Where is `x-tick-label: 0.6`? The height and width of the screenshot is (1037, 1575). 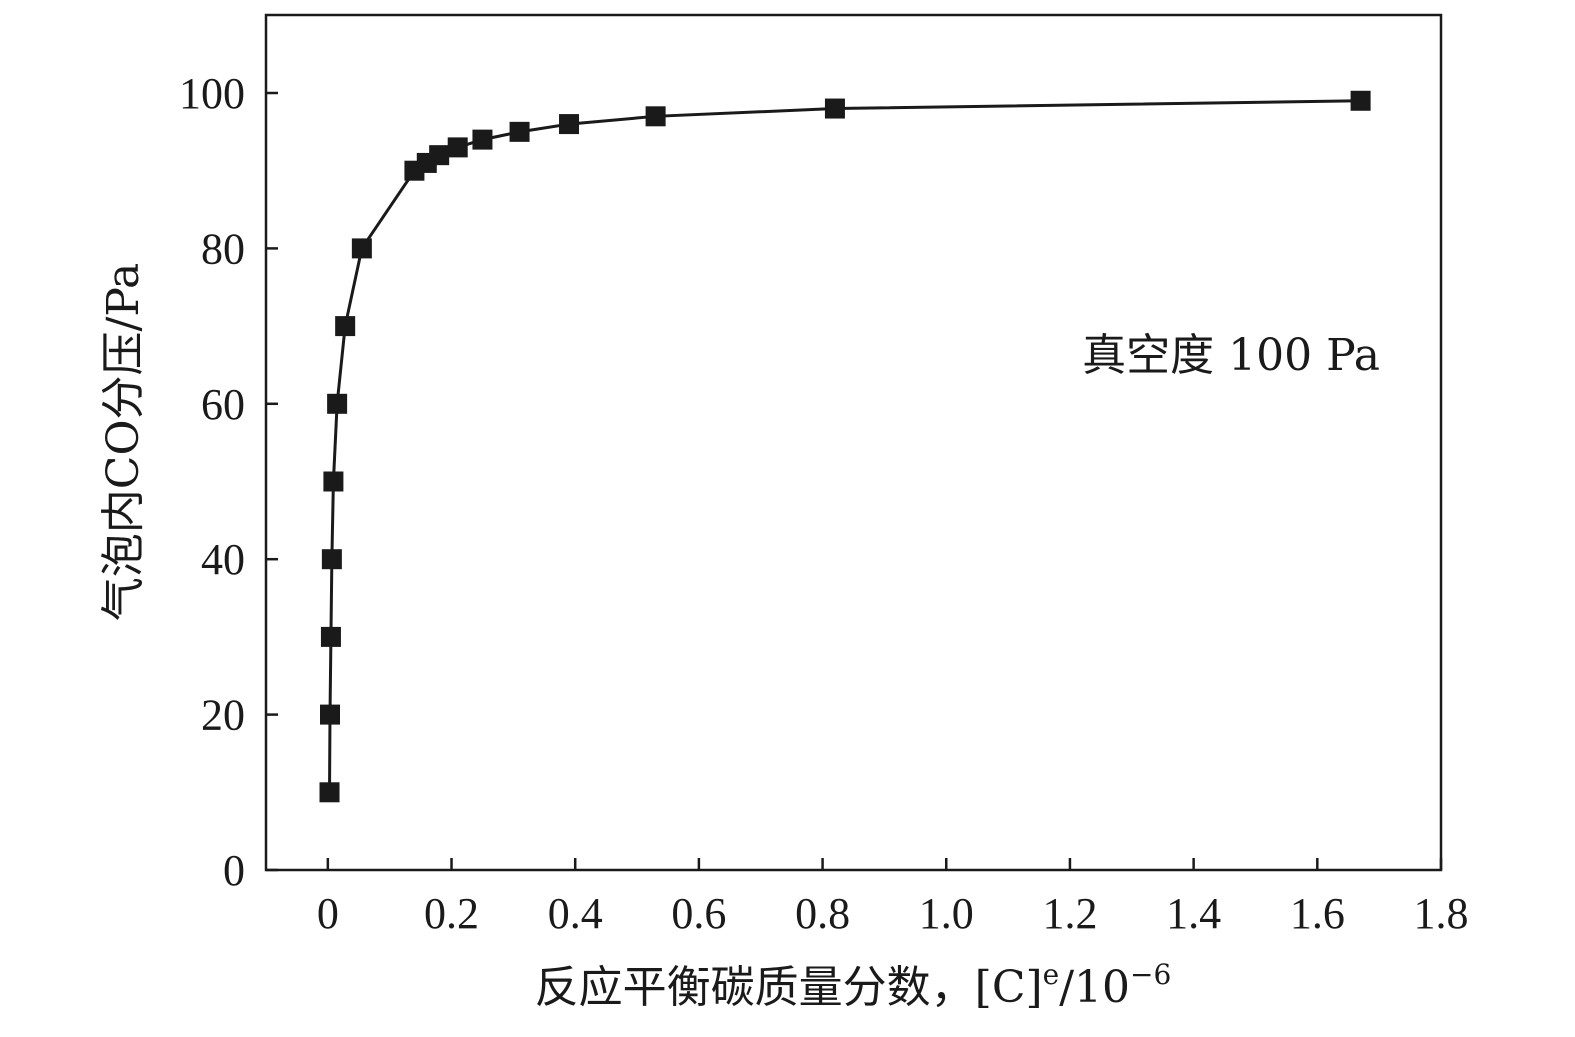
x-tick-label: 0.6 is located at coordinates (698, 913).